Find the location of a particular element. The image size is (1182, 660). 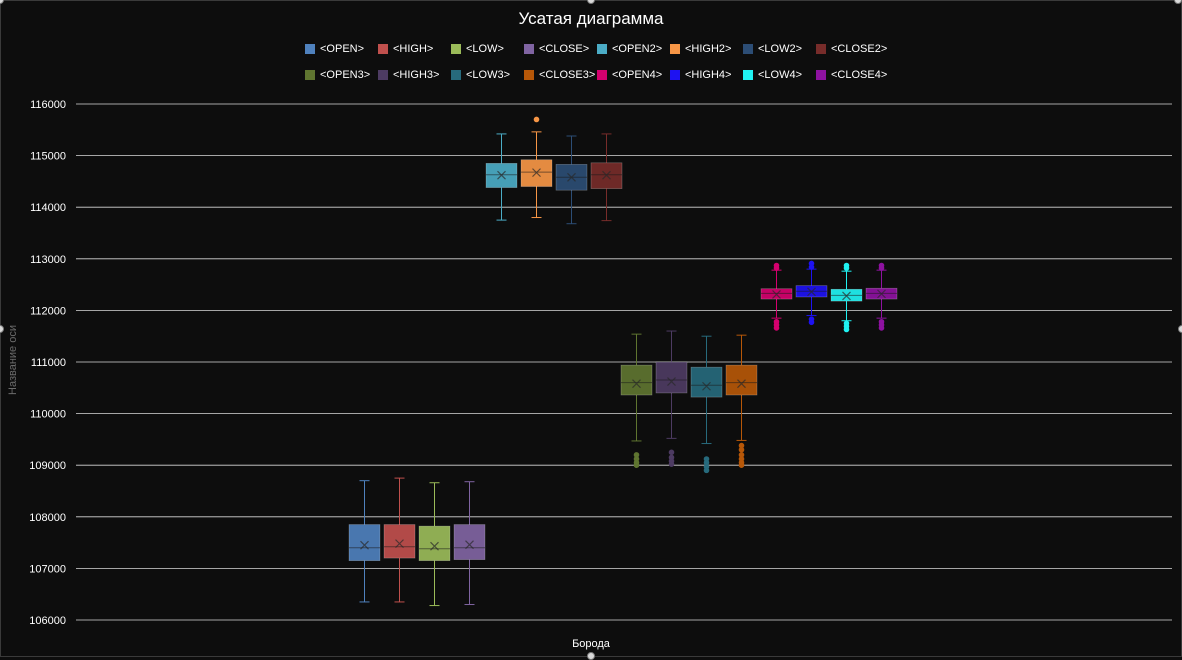

series-high-box is located at coordinates (399, 541).